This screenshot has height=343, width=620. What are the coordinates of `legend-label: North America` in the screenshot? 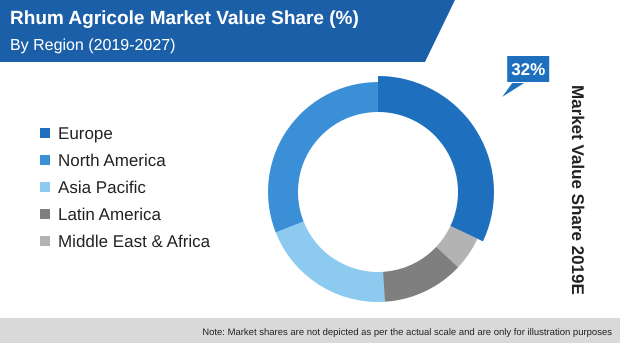 It's located at (112, 160).